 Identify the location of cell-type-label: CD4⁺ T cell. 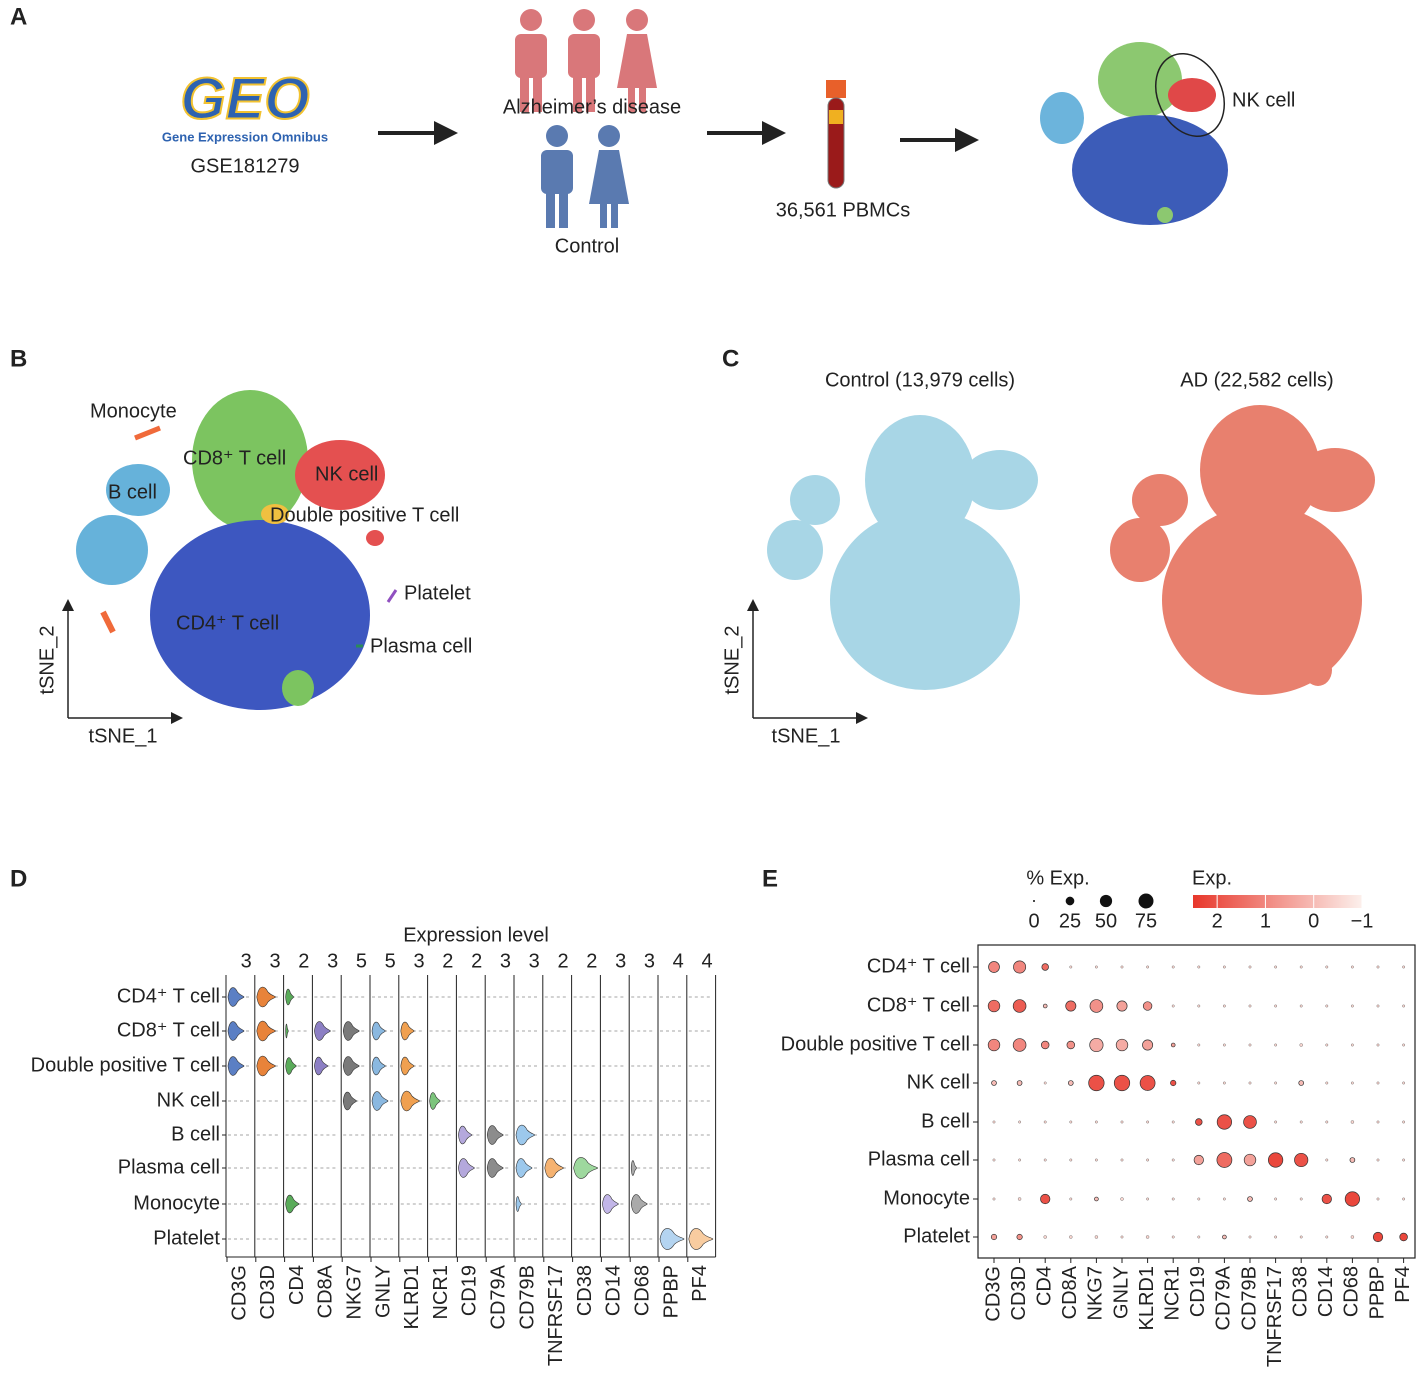
(918, 966).